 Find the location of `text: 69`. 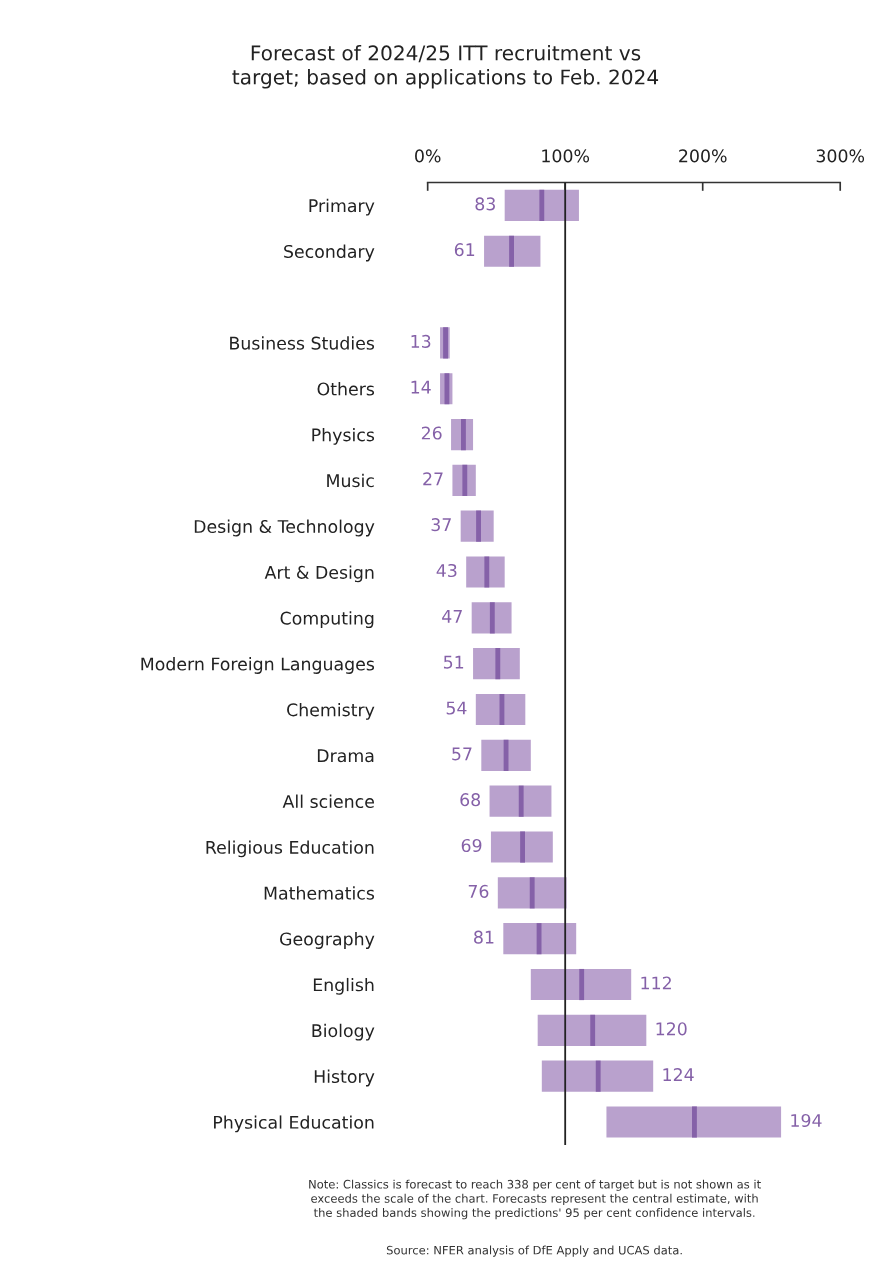

text: 69 is located at coordinates (471, 845).